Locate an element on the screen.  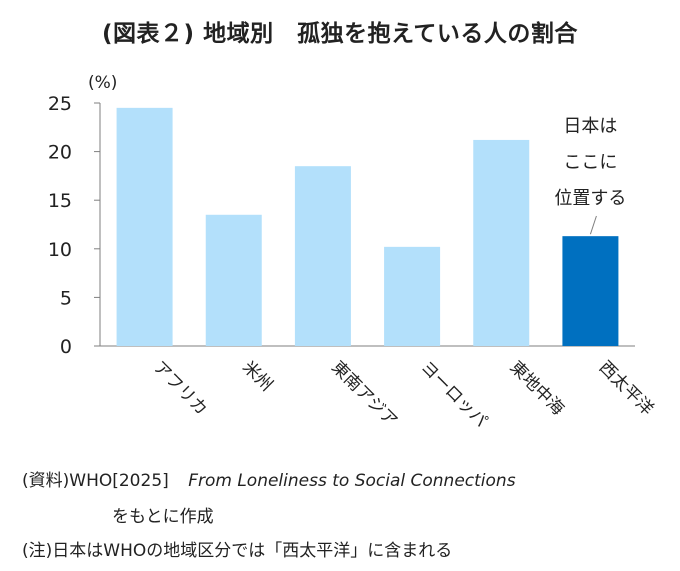
annotation-leader is located at coordinates (593, 225).